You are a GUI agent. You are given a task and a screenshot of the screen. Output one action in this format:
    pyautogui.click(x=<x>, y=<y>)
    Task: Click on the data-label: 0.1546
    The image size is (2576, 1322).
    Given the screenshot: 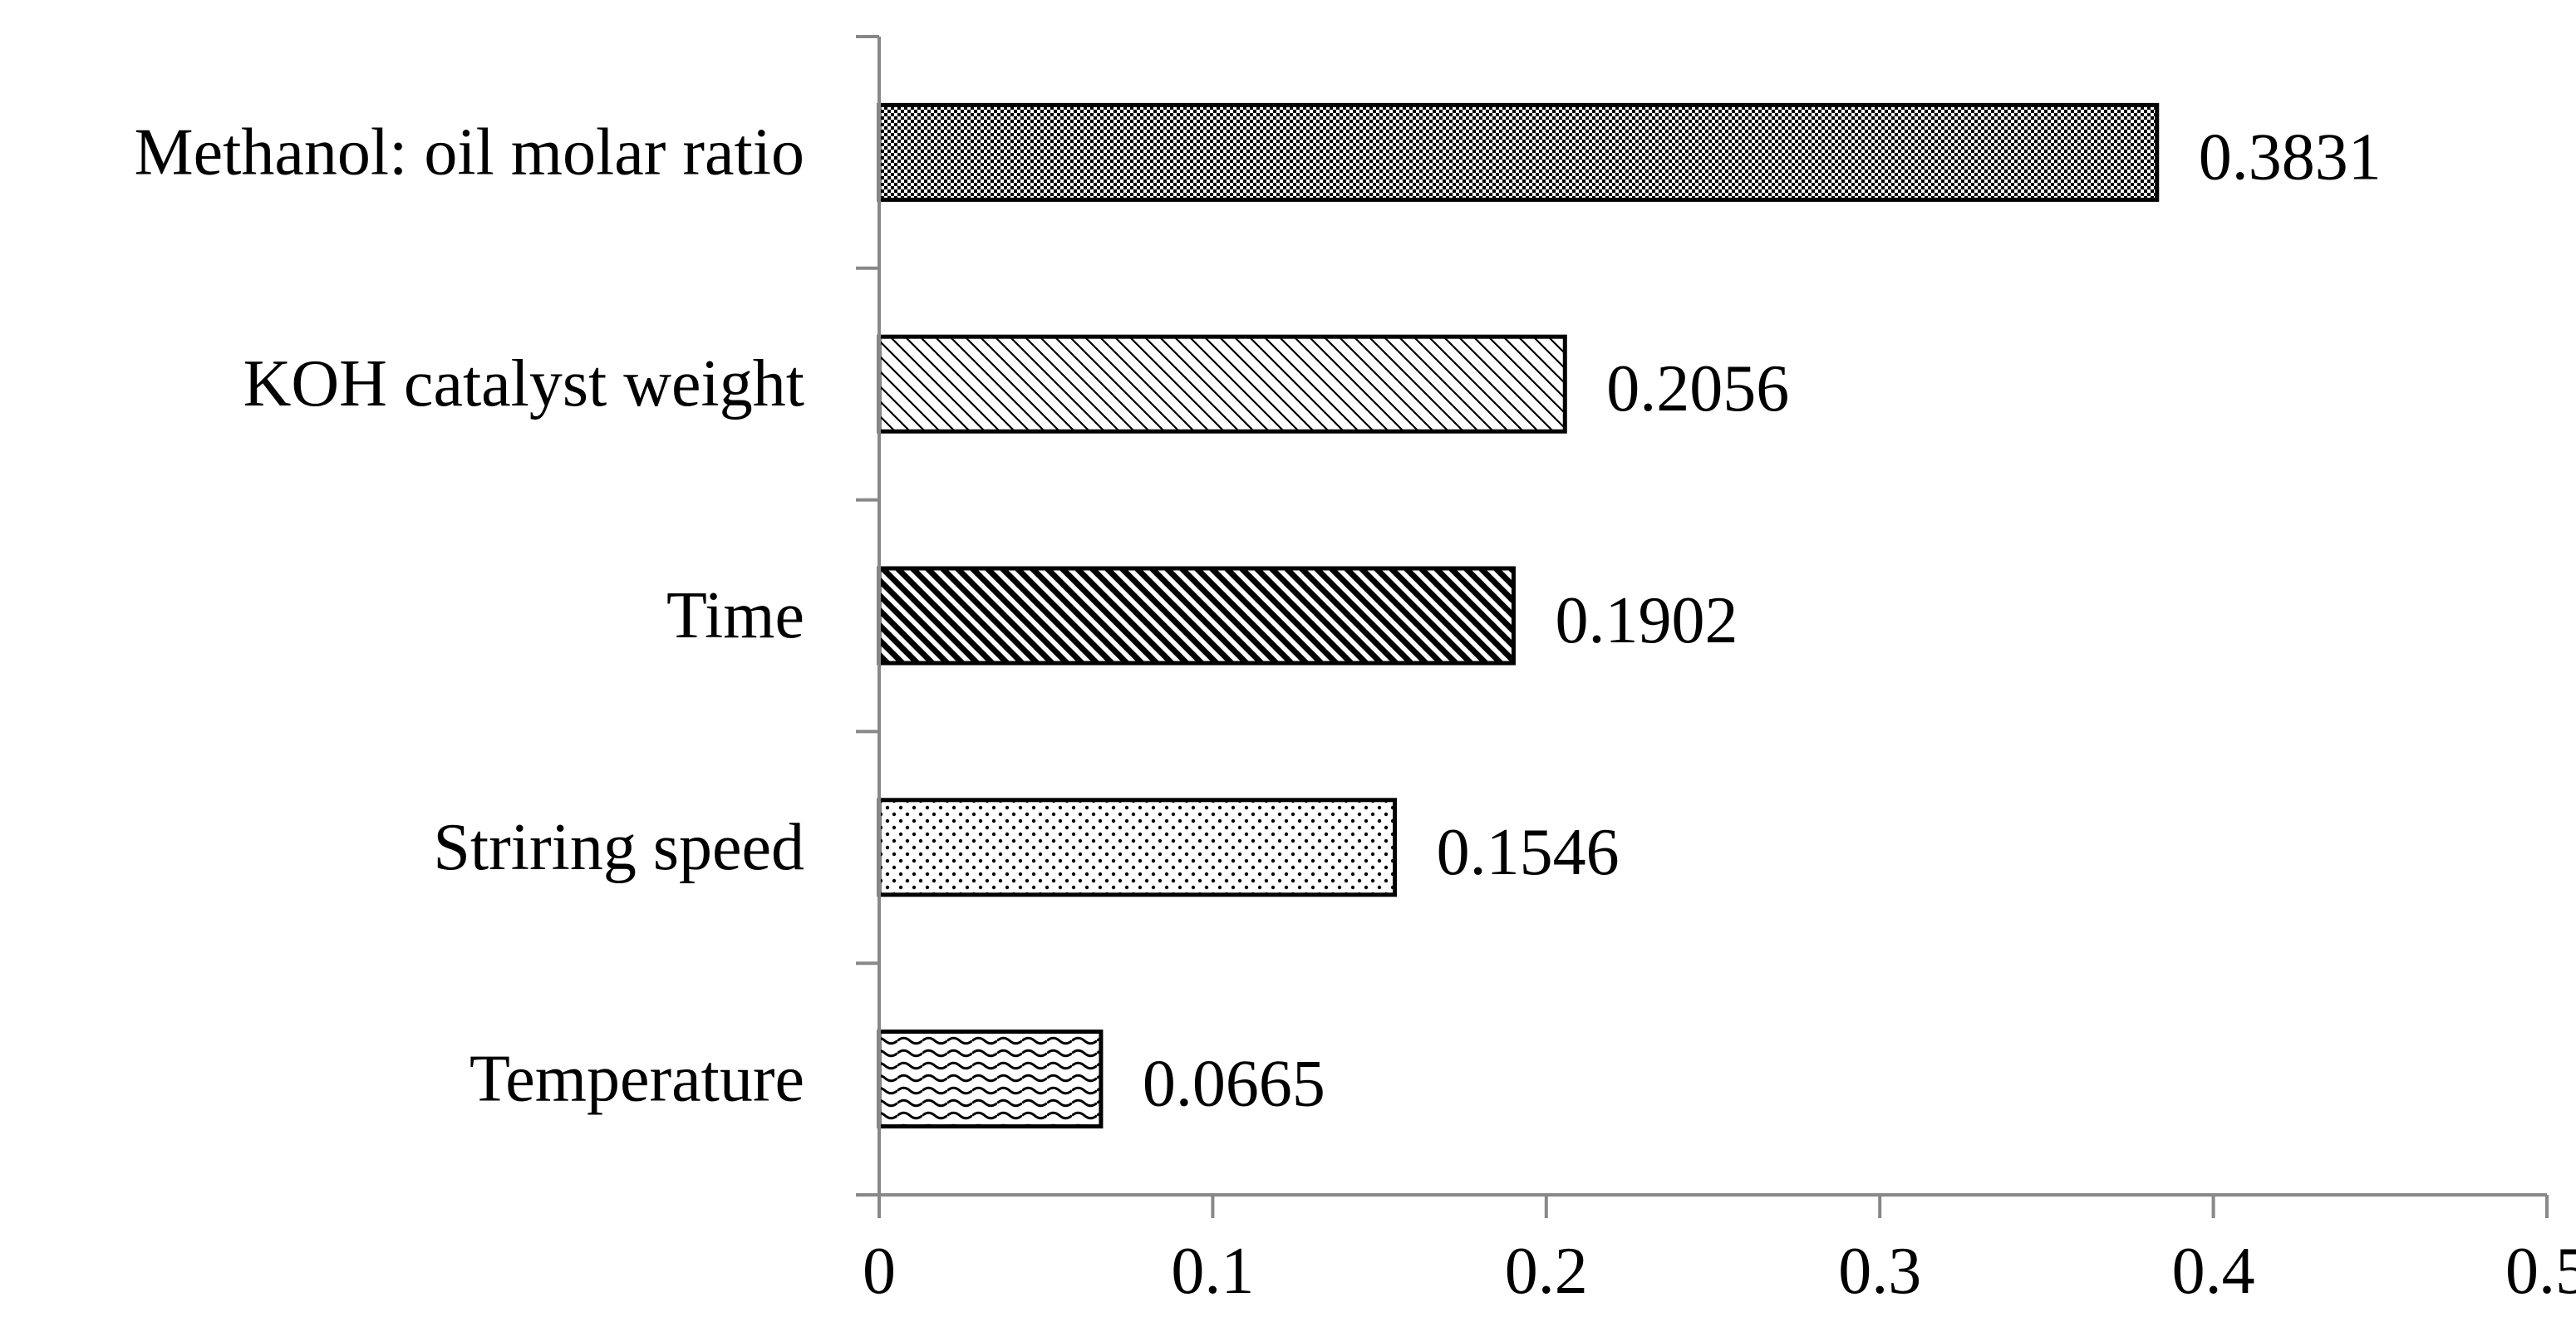 What is the action you would take?
    pyautogui.click(x=1528, y=852)
    